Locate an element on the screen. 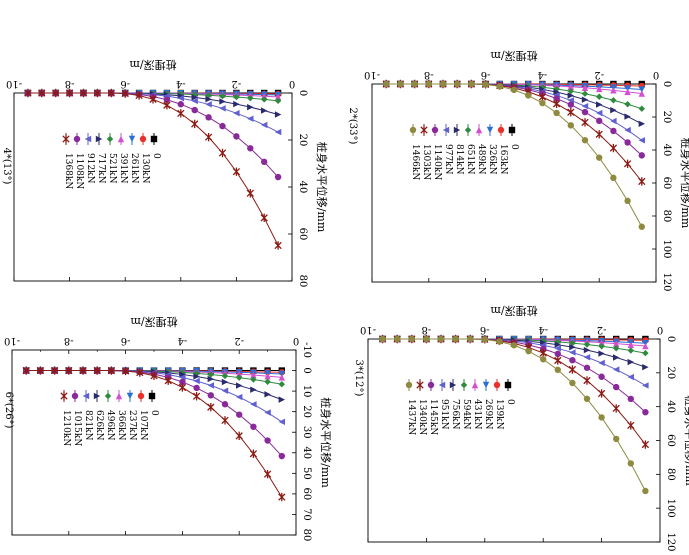  legend-entry: 1015kN is located at coordinates (76, 418).